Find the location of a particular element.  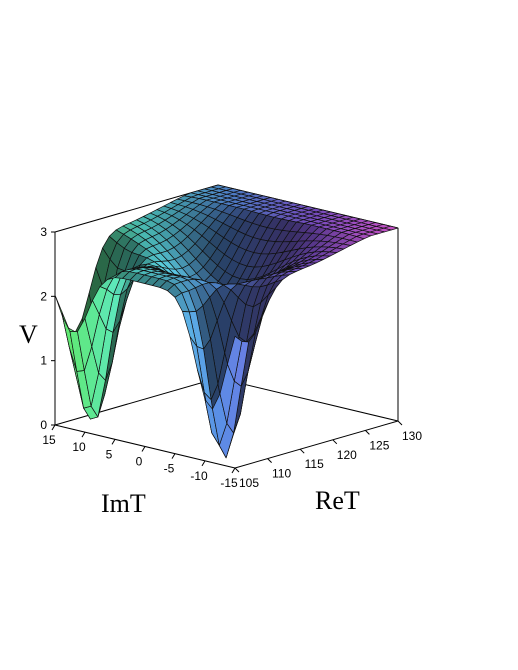

ret-axis-title: ReT is located at coordinates (337, 500).